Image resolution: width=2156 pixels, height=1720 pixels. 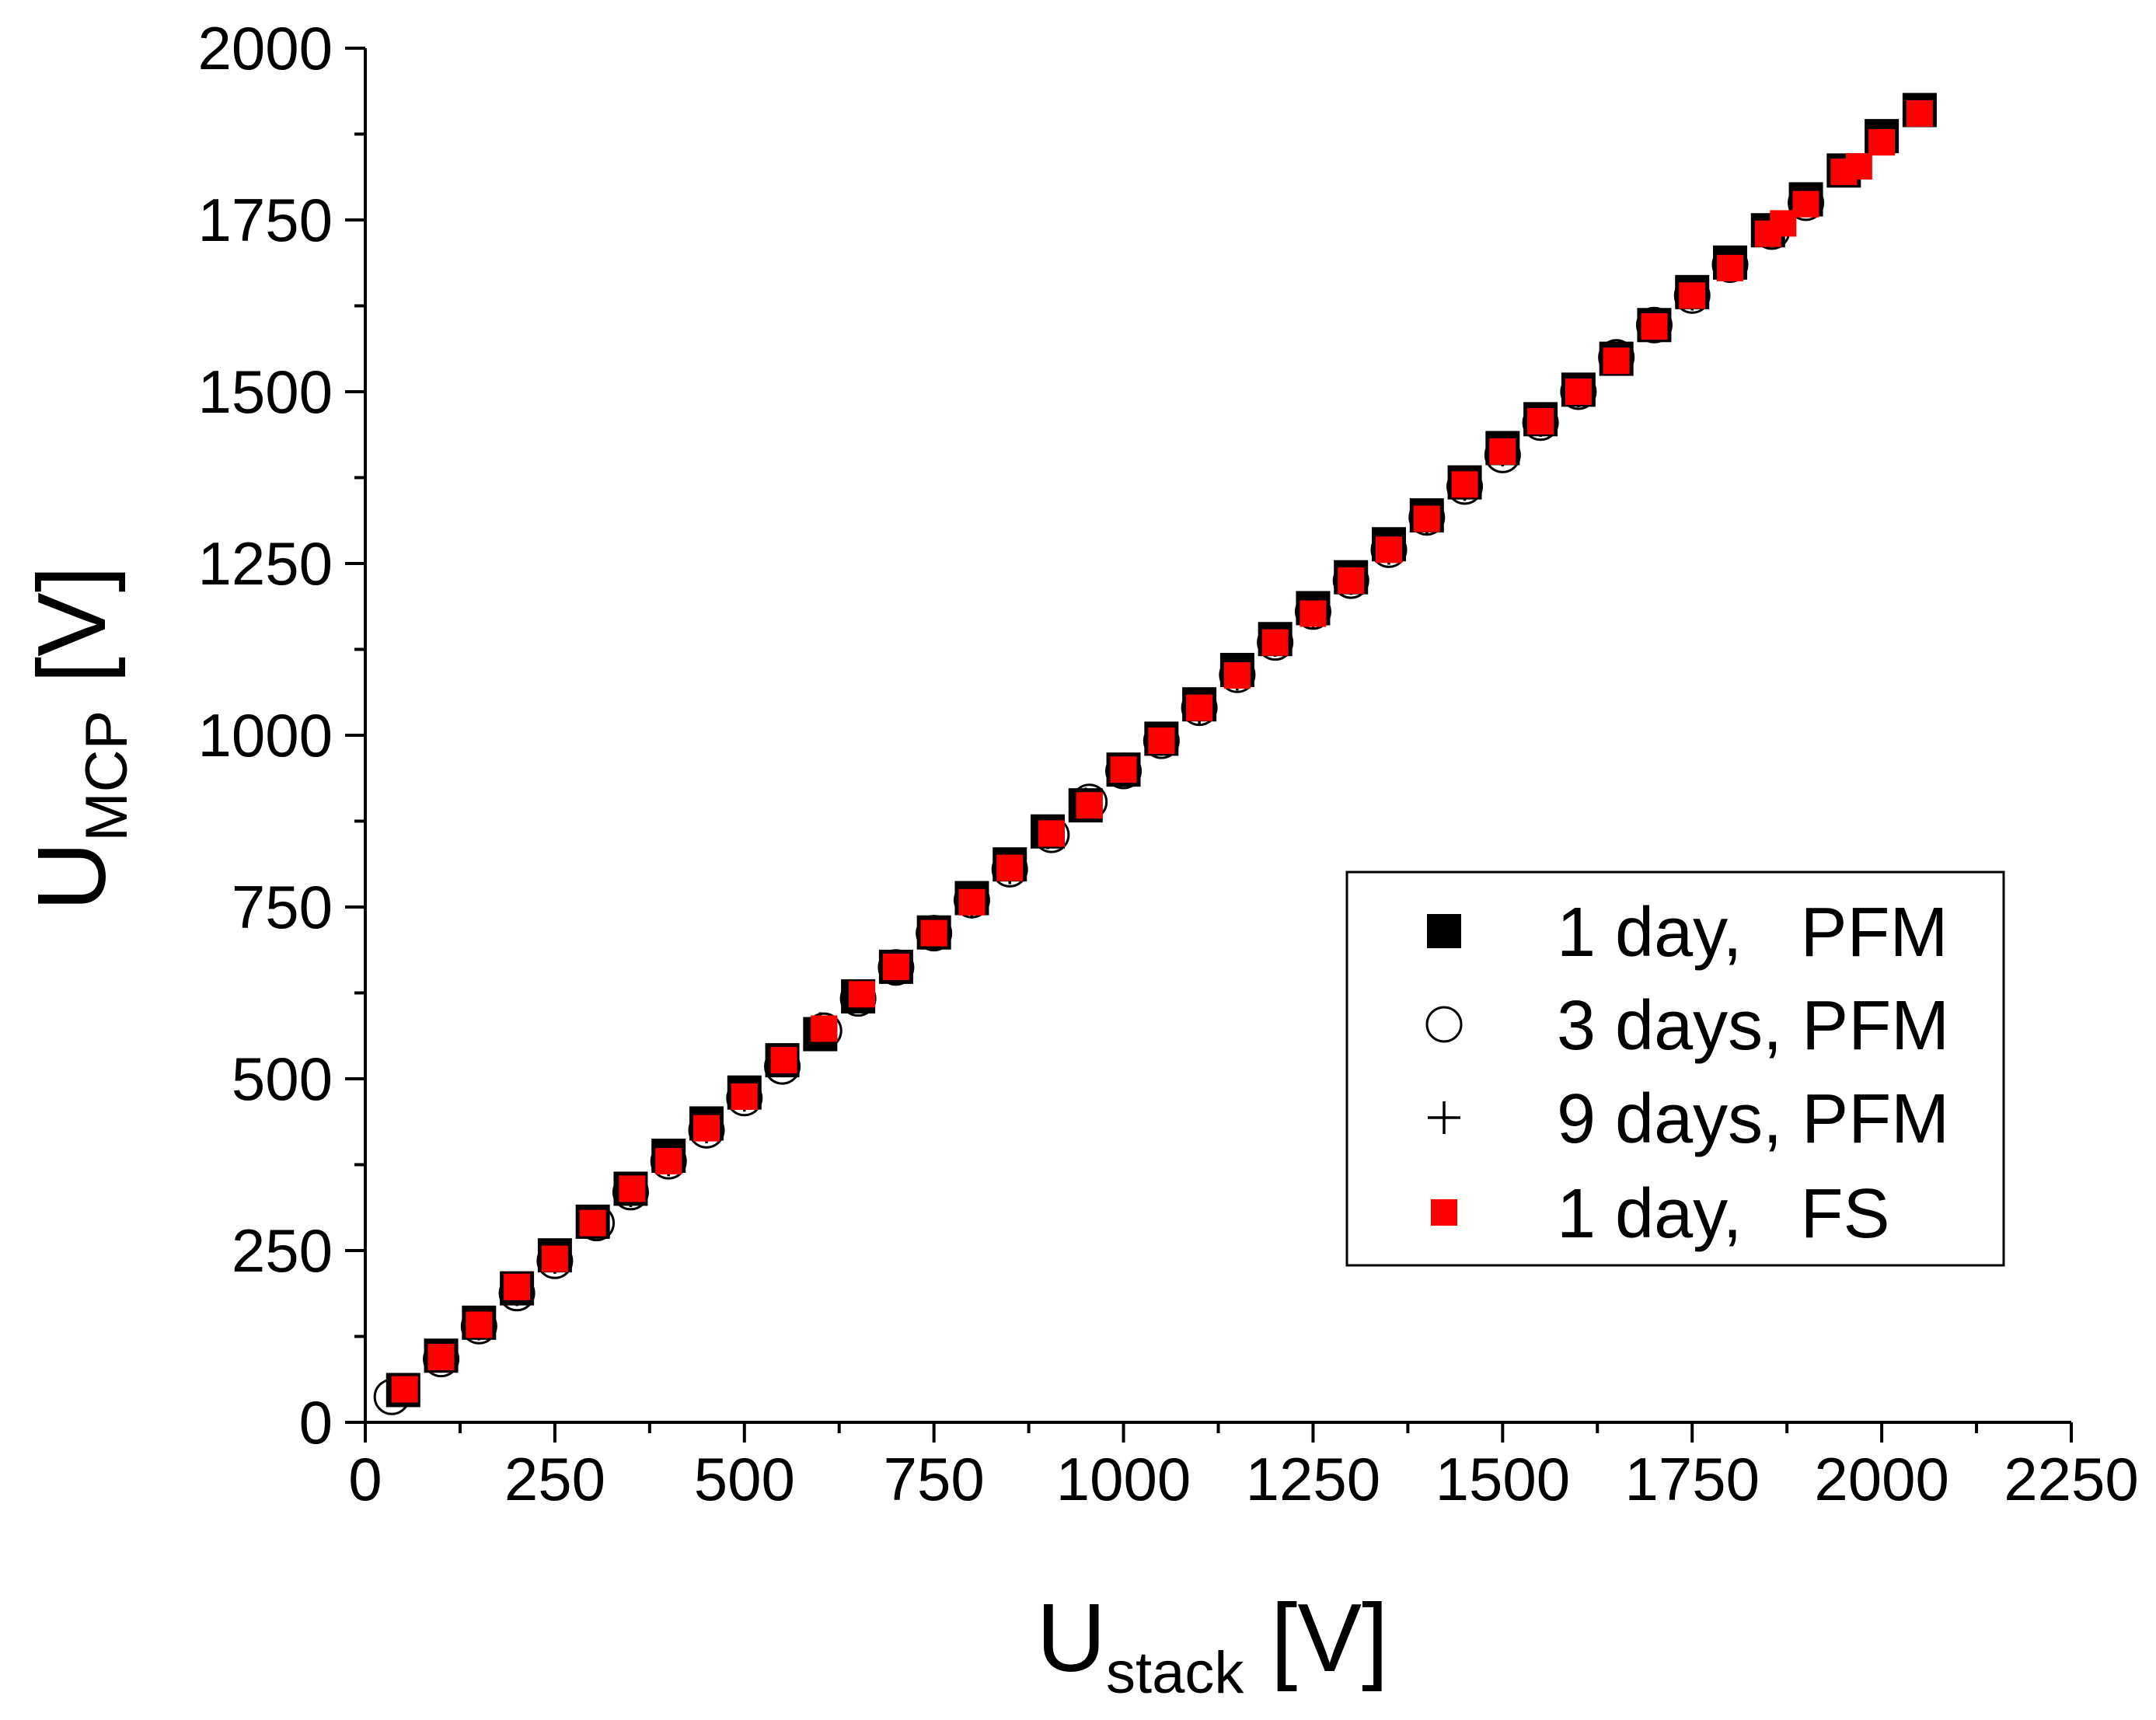 What do you see at coordinates (1316, 1638) in the screenshot?
I see `x-axis-title-unit: [V]` at bounding box center [1316, 1638].